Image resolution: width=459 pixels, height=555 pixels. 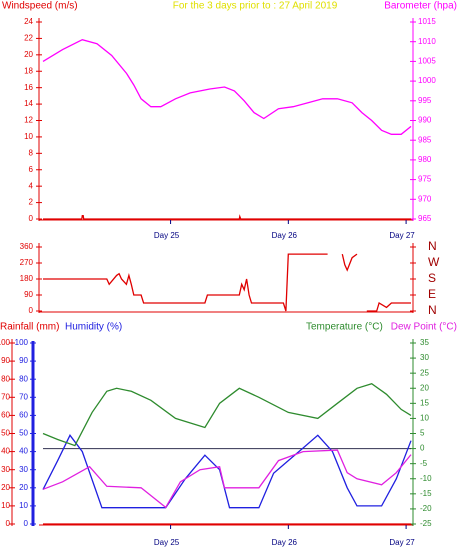 What do you see at coordinates (28, 87) in the screenshot?
I see `y-tick-label: 16` at bounding box center [28, 87].